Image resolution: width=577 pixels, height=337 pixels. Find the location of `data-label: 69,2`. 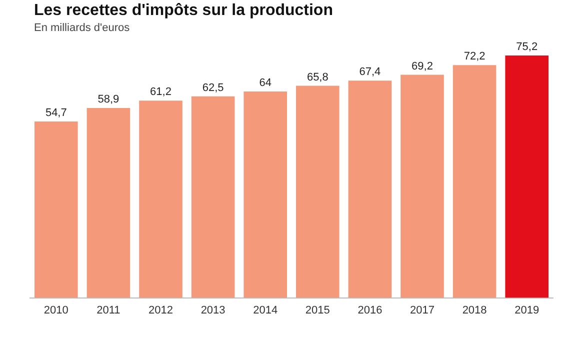

data-label: 69,2 is located at coordinates (422, 66).